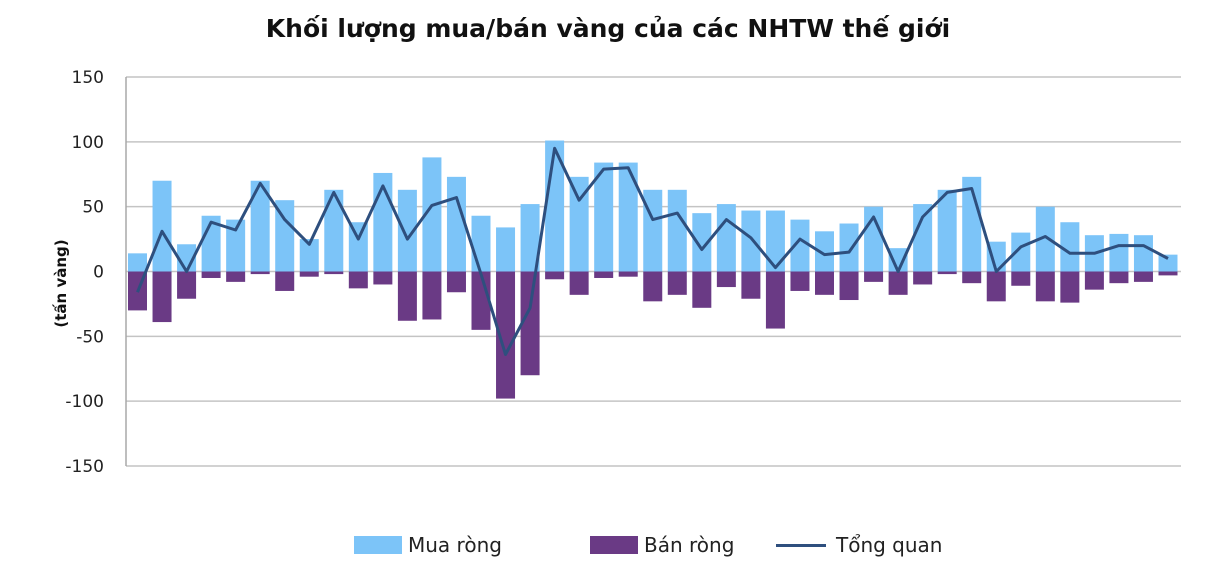  What do you see at coordinates (98, 273) in the screenshot?
I see `y-tick-label: 0` at bounding box center [98, 273].